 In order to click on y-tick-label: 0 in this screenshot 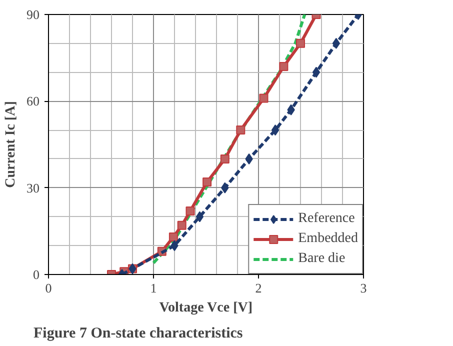, I will do `click(36, 274)`.